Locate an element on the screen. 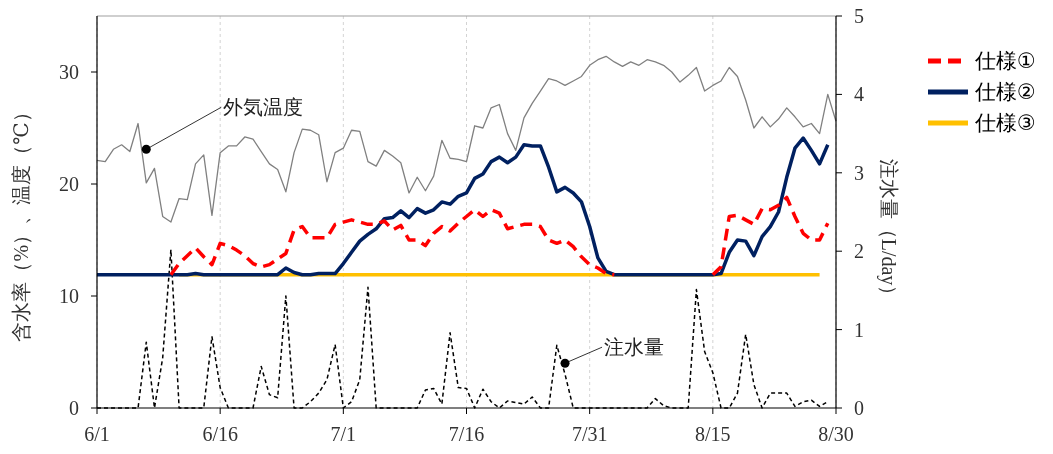 This screenshot has width=1053, height=454. y2-tick-label: 5 is located at coordinates (859, 16).